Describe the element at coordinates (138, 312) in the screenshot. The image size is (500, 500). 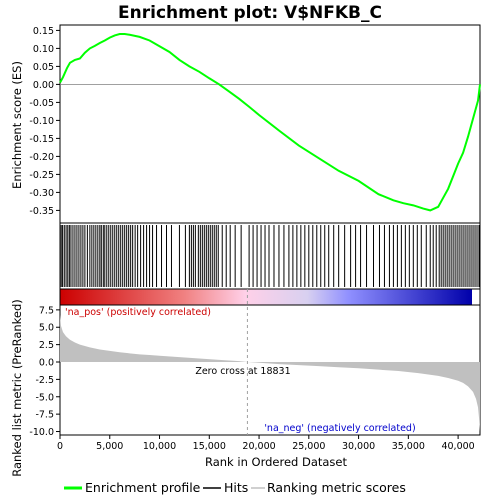
I see `positive-correlation-label: 'na_pos' (positively correlated)` at that location.